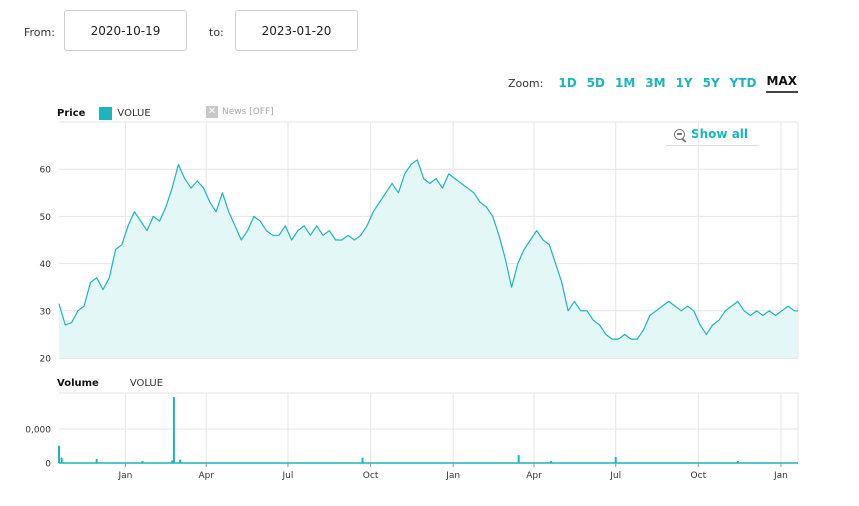  I want to click on price-y-tick-label: 60, so click(46, 171).